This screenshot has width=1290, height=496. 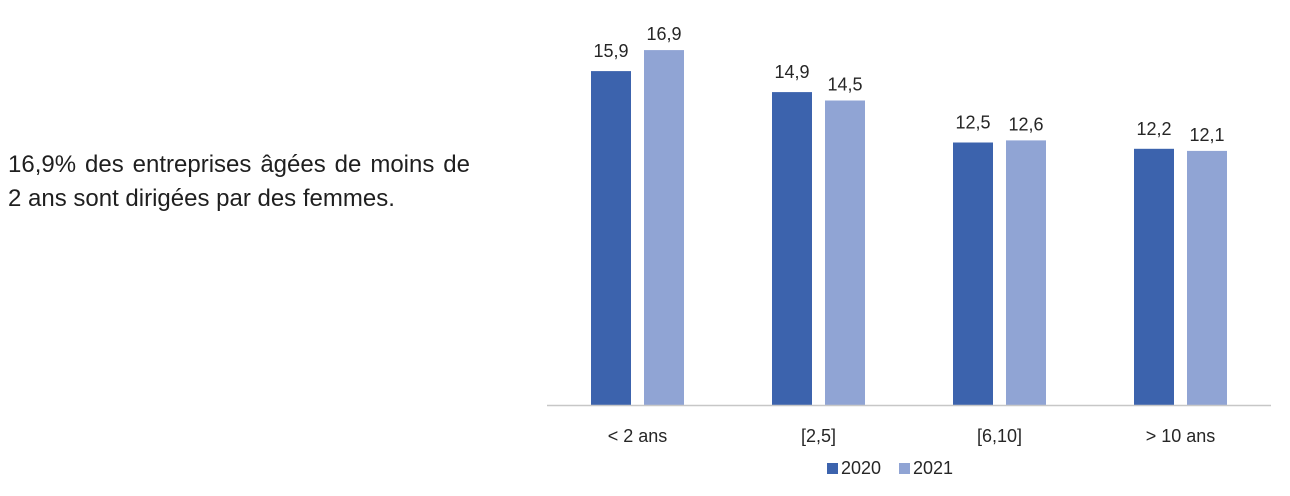 I want to click on data-label-2020-0: 15,9, so click(x=610, y=51).